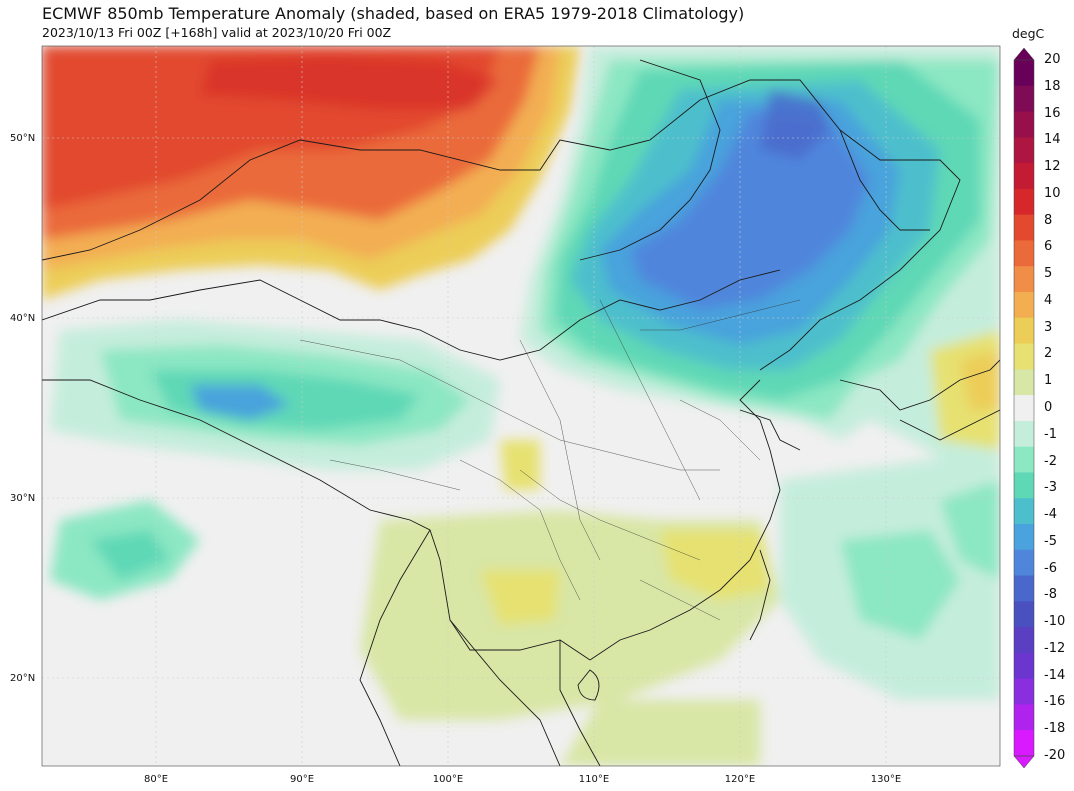 The width and height of the screenshot is (1074, 791). Describe the element at coordinates (156, 779) in the screenshot. I see `longitude-label: 80°E` at that location.